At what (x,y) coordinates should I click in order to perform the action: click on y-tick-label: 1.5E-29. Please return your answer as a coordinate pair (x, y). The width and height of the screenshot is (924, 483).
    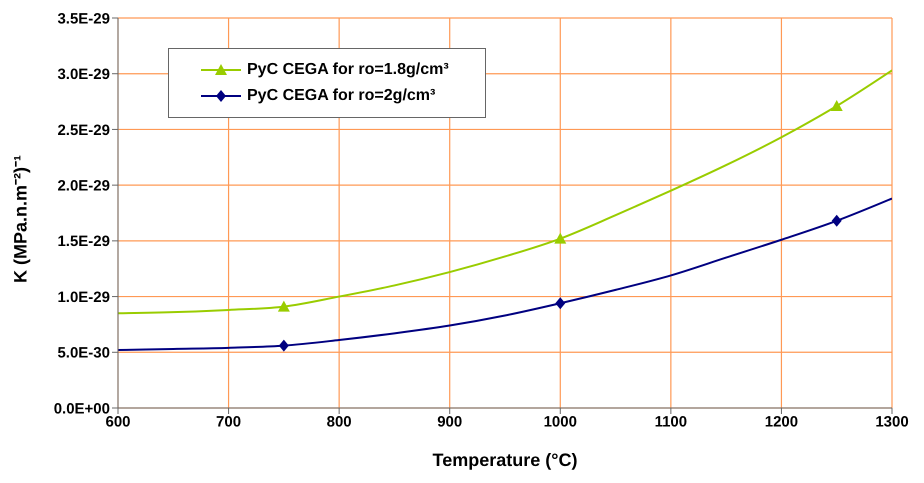
    Looking at the image, I should click on (83, 241).